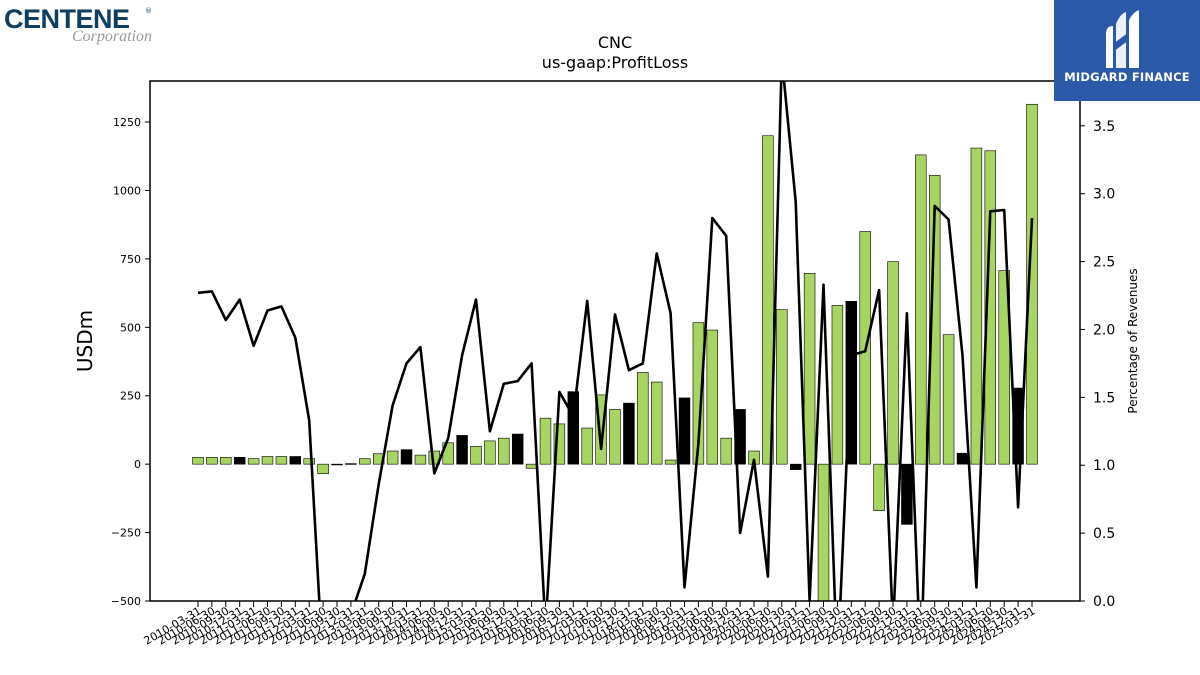 This screenshot has width=1200, height=675. Describe the element at coordinates (112, 36) in the screenshot. I see `centene-logo-subtitle: Corporation` at that location.